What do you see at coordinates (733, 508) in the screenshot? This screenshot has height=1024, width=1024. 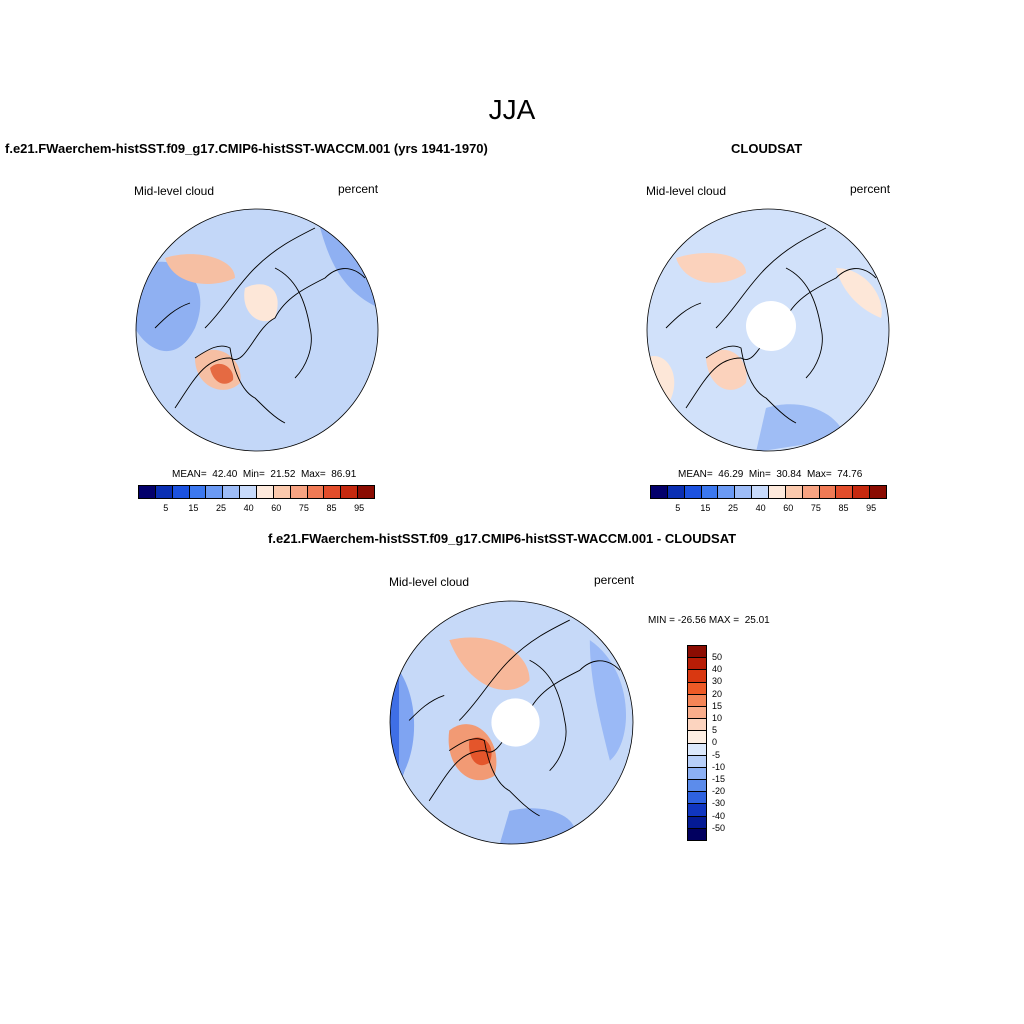 I see `colorbar-tick-label: 25` at bounding box center [733, 508].